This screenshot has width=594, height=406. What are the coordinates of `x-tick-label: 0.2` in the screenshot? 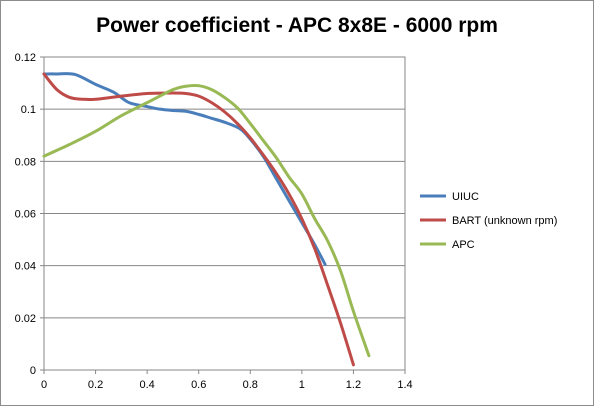 It's located at (95, 385).